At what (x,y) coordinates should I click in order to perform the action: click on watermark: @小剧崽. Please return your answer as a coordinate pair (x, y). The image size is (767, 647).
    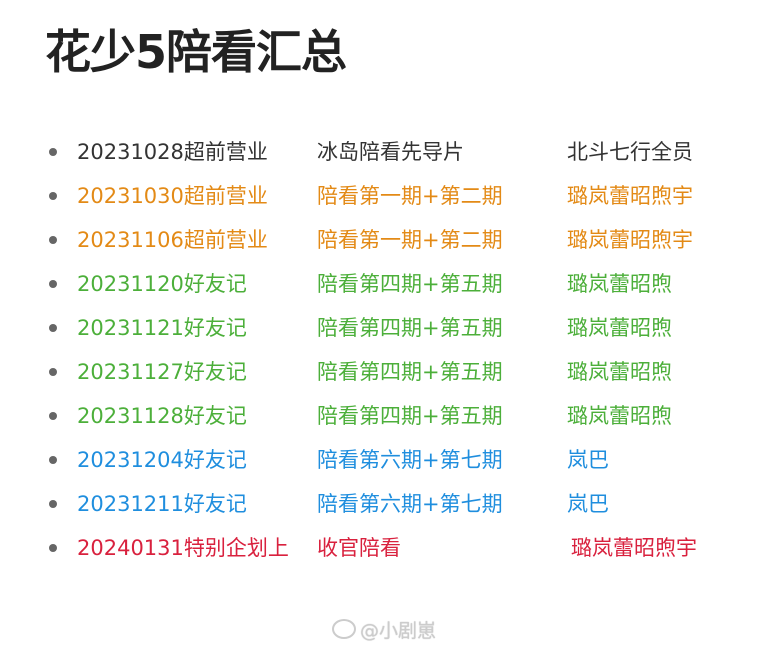
    Looking at the image, I should click on (384, 629).